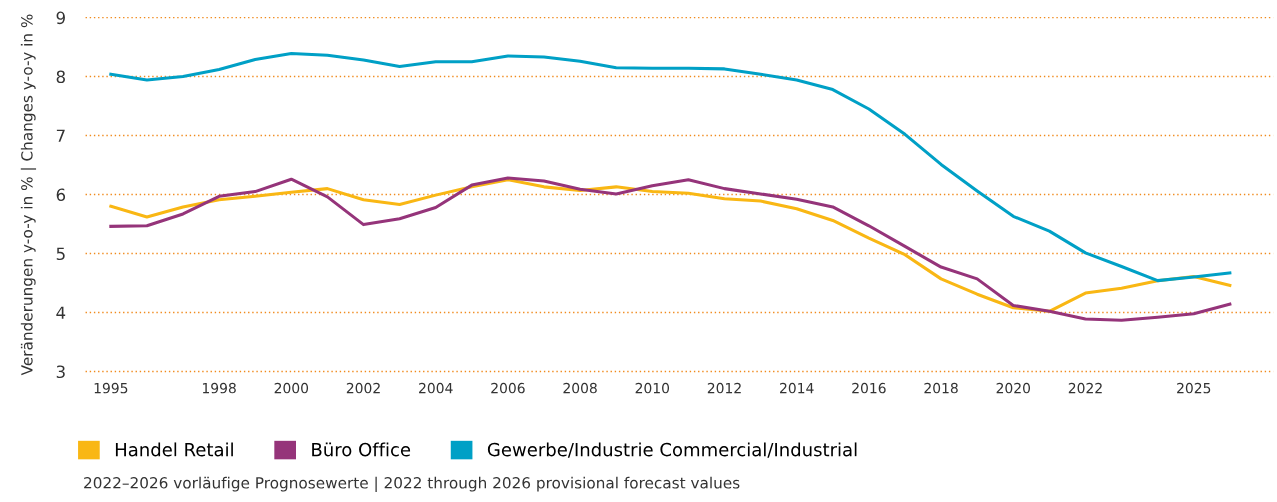 This screenshot has height=502, width=1277. I want to click on x-tick-label: 2014, so click(797, 388).